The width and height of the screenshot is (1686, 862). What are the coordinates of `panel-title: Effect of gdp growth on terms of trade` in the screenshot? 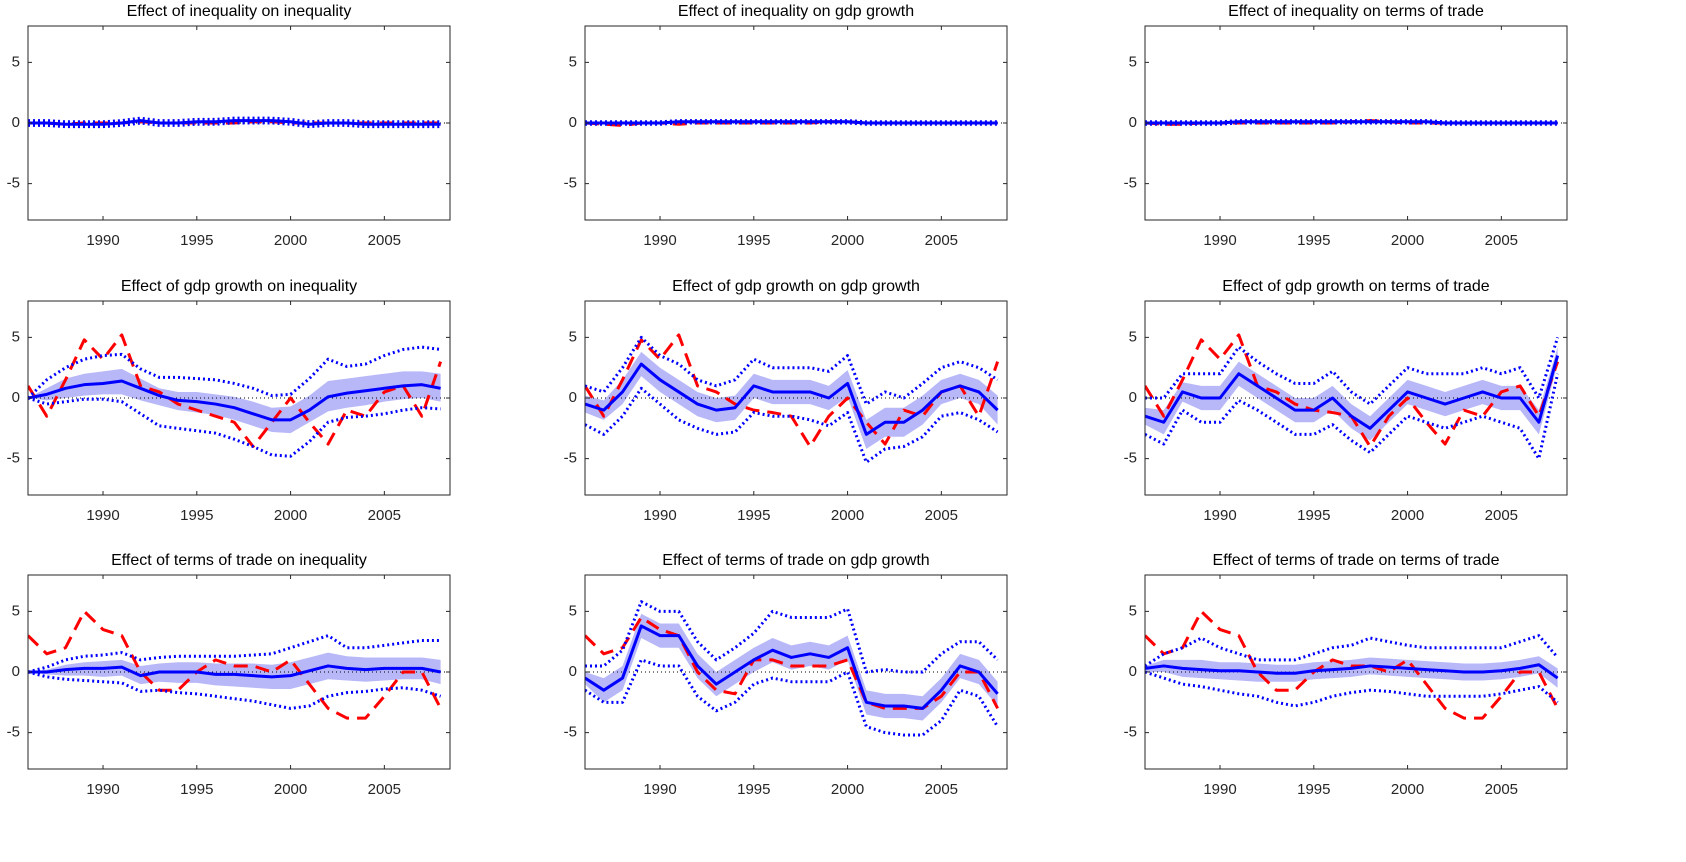 It's located at (1356, 286).